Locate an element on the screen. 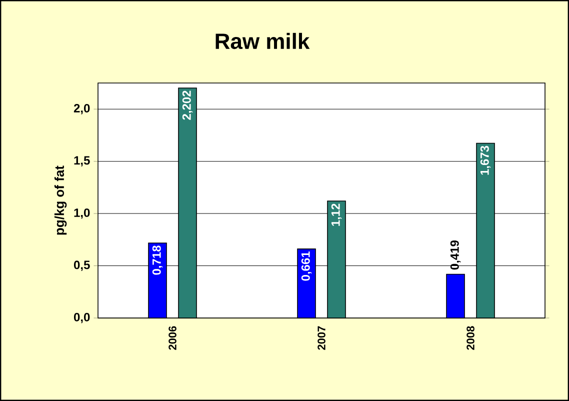  y-tick-label: 2,0 is located at coordinates (82, 109).